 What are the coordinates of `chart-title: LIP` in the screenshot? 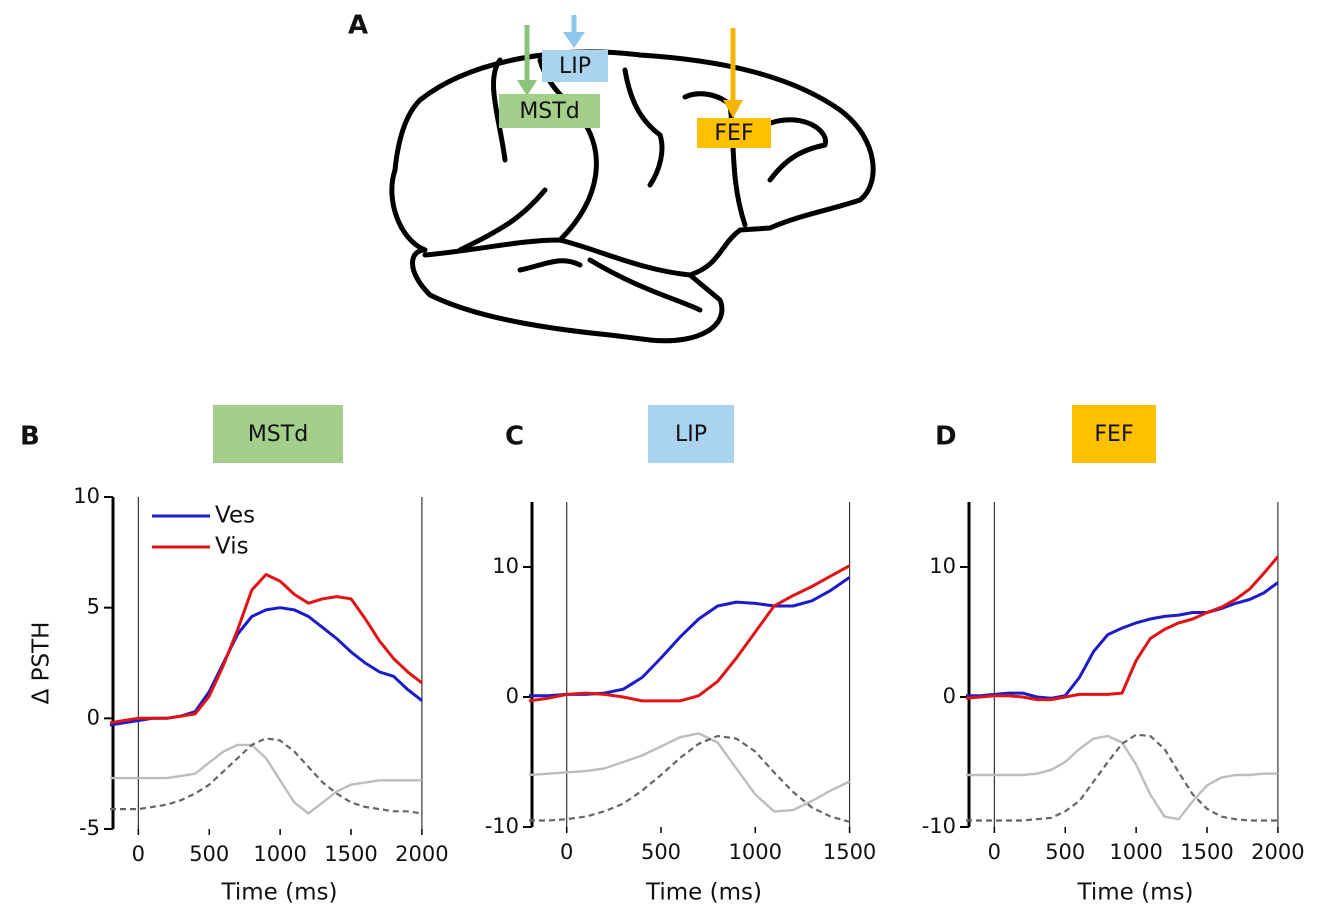 It's located at (691, 434).